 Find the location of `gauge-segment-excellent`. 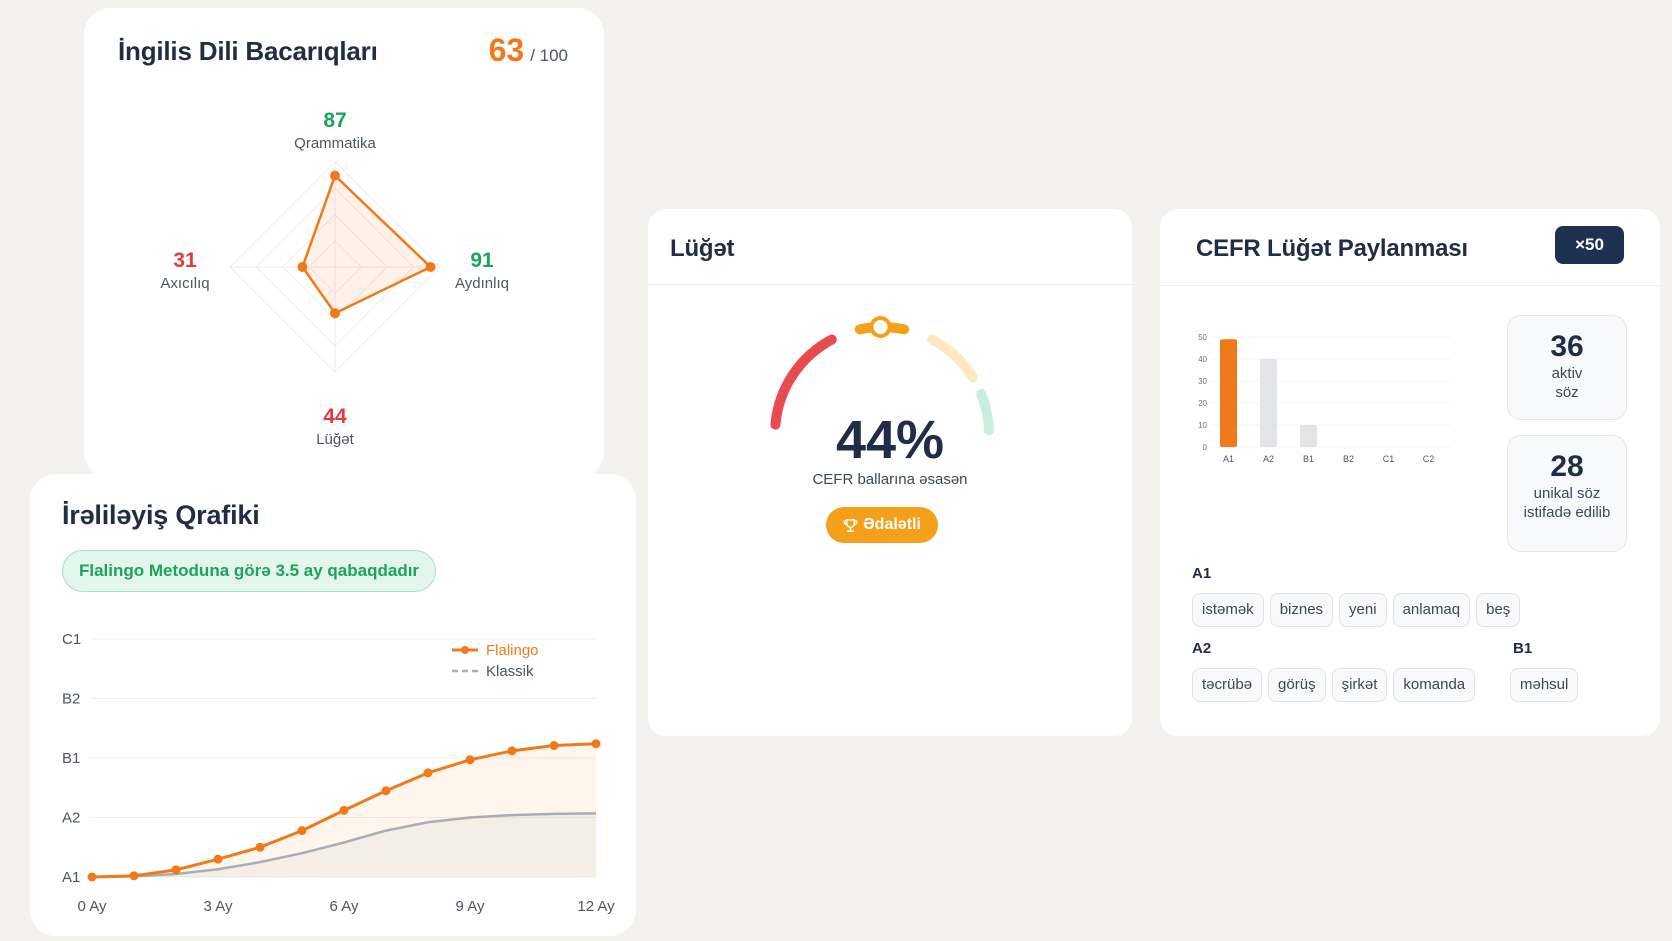

gauge-segment-excellent is located at coordinates (985, 412).